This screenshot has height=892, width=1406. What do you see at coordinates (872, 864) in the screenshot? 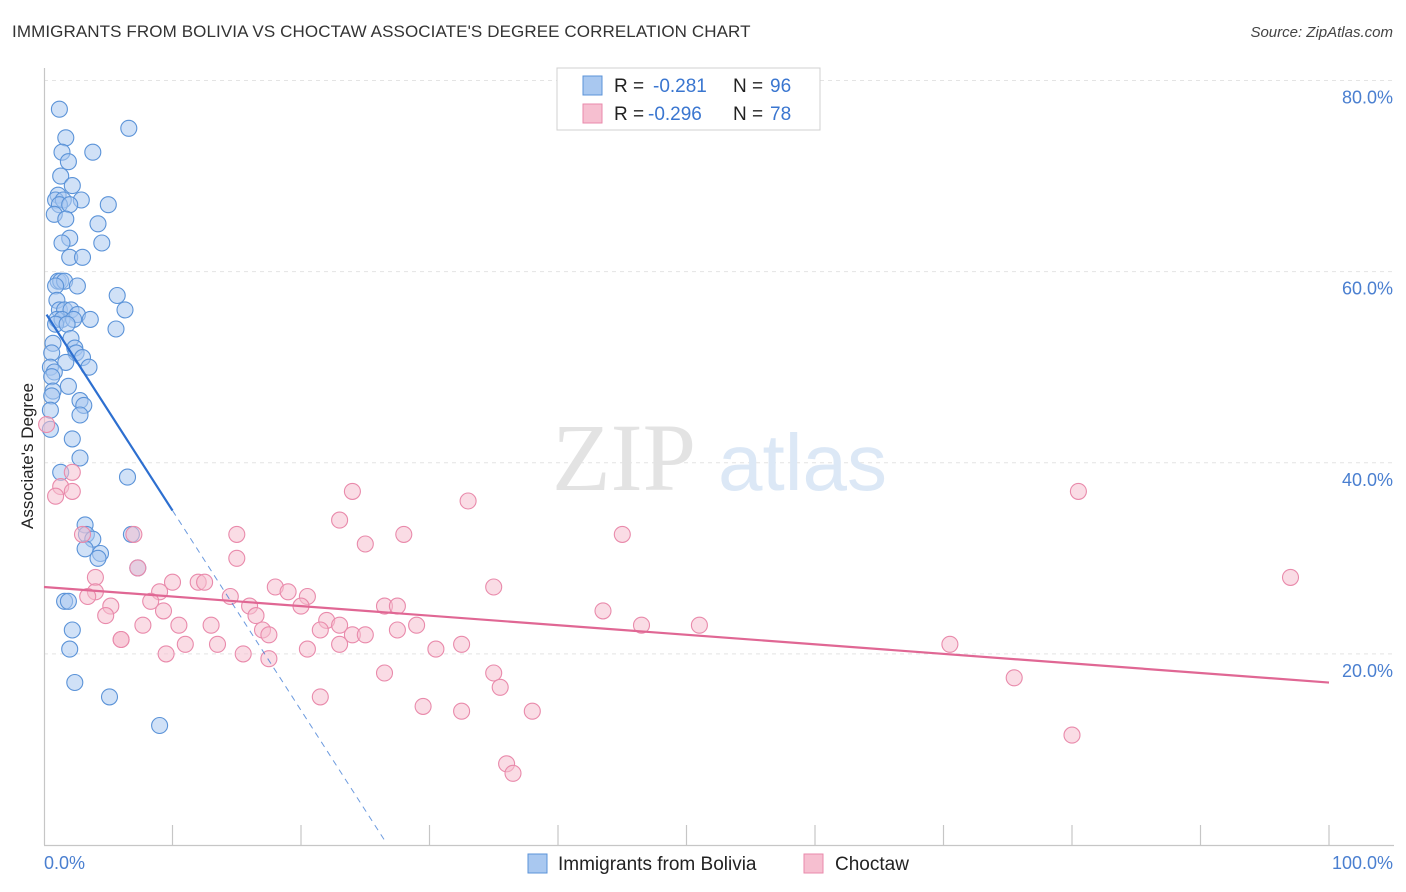
I see `bottom-legend-label-choctaw: Choctaw` at bounding box center [872, 864].